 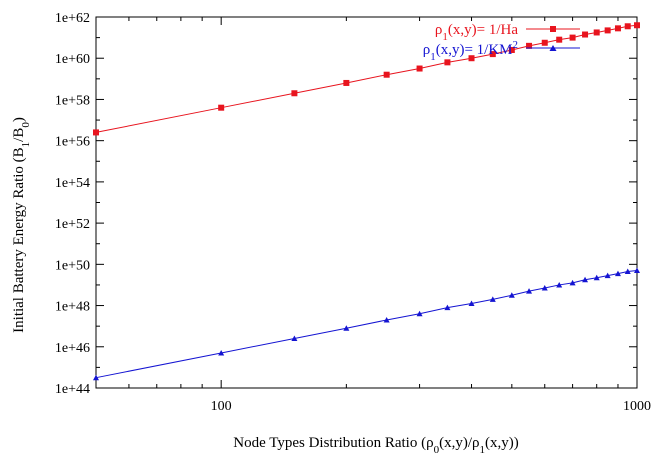 I want to click on y-tick-label-5: 1e+54, so click(x=72, y=183).